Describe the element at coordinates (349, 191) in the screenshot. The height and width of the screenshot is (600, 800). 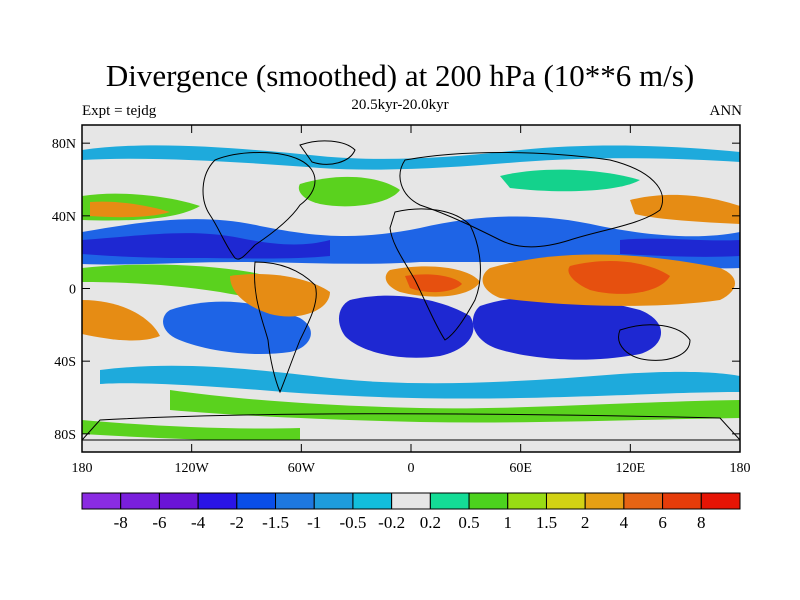
I see `north-atlantic-divergence` at that location.